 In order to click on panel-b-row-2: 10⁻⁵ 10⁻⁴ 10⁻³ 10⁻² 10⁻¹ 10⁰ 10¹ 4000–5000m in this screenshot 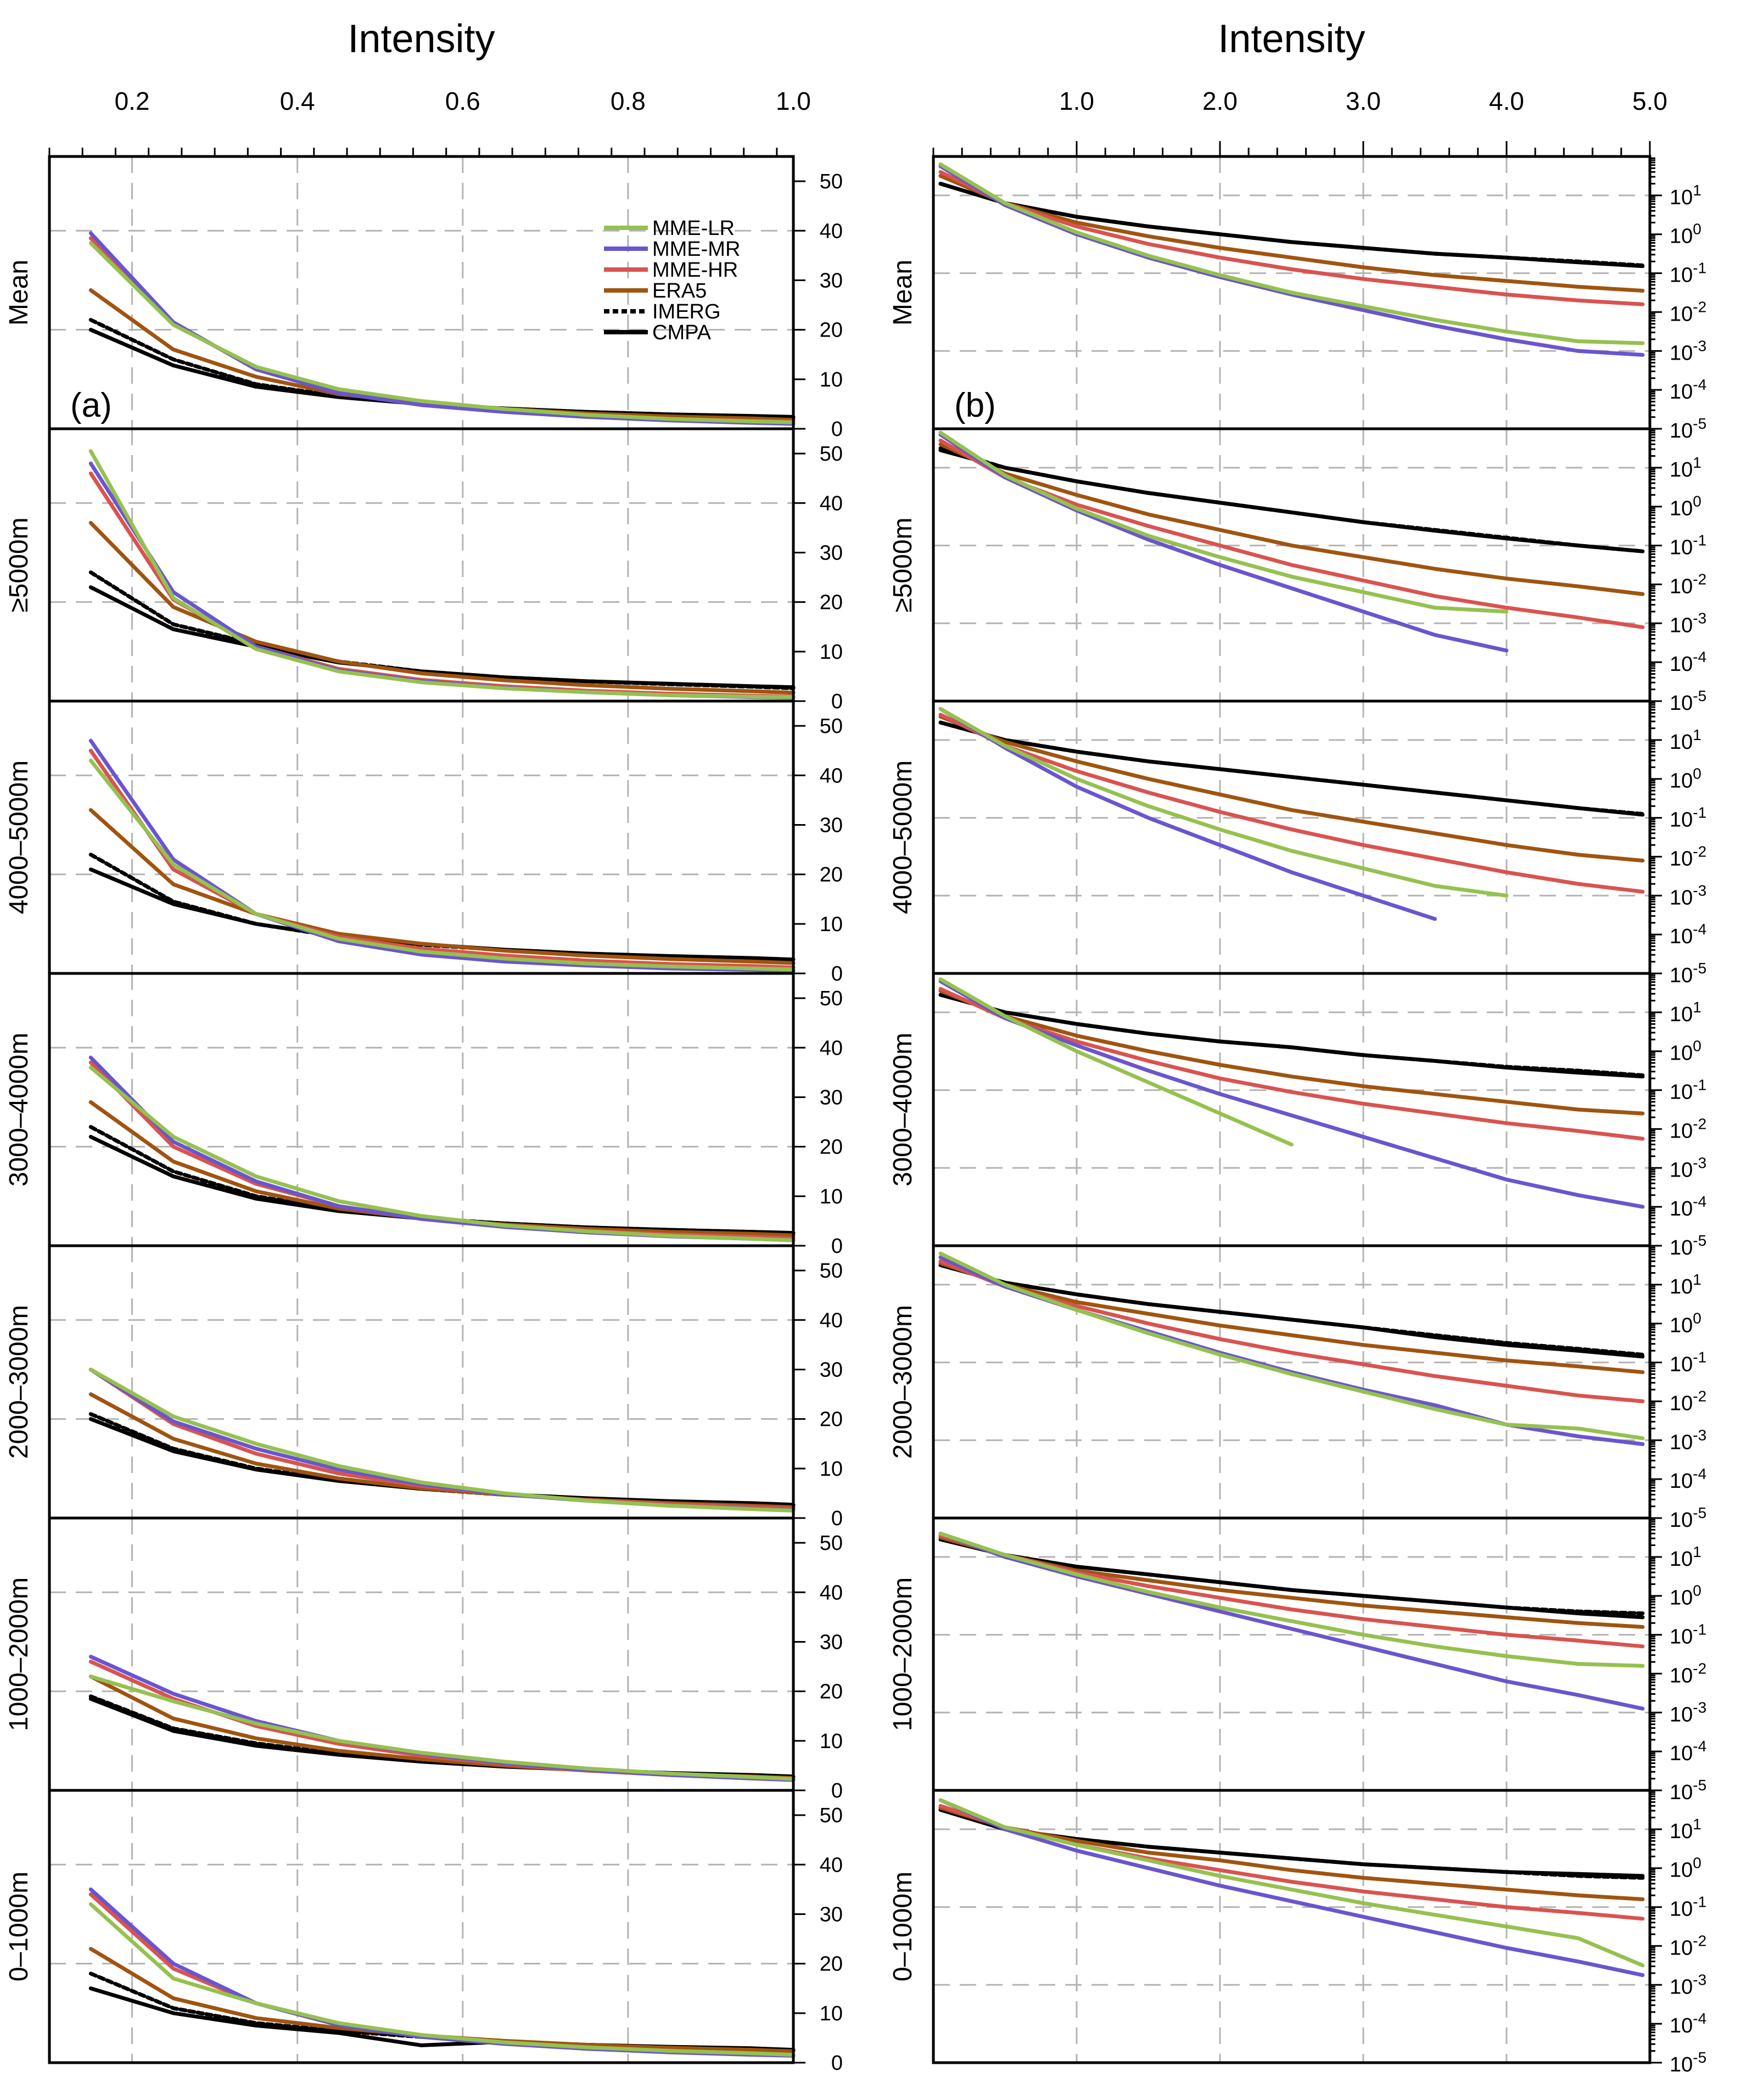, I will do `click(1297, 843)`.